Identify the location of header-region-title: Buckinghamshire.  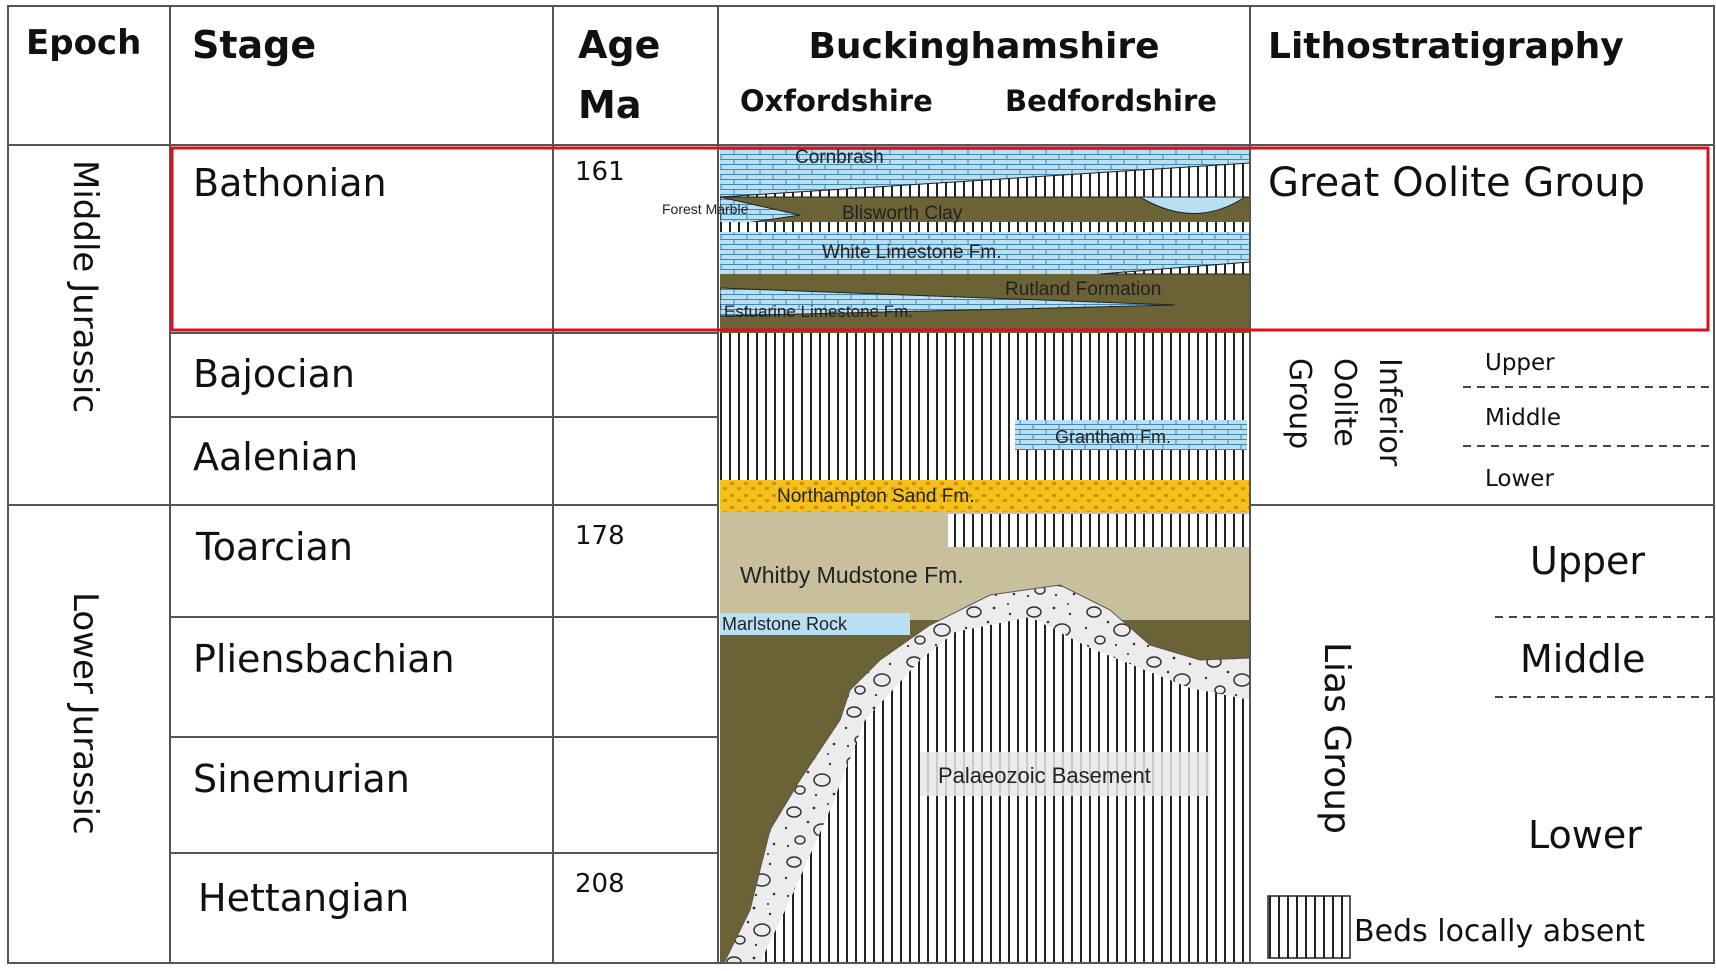
(983, 46).